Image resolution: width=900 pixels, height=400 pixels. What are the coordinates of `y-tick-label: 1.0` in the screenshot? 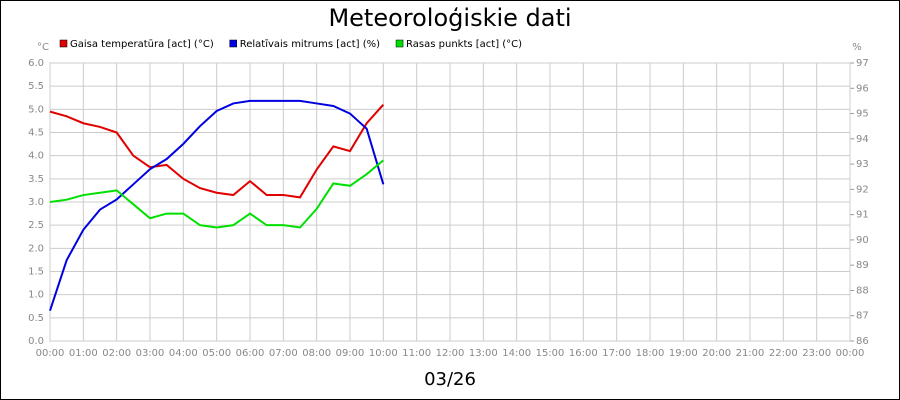 It's located at (36, 295).